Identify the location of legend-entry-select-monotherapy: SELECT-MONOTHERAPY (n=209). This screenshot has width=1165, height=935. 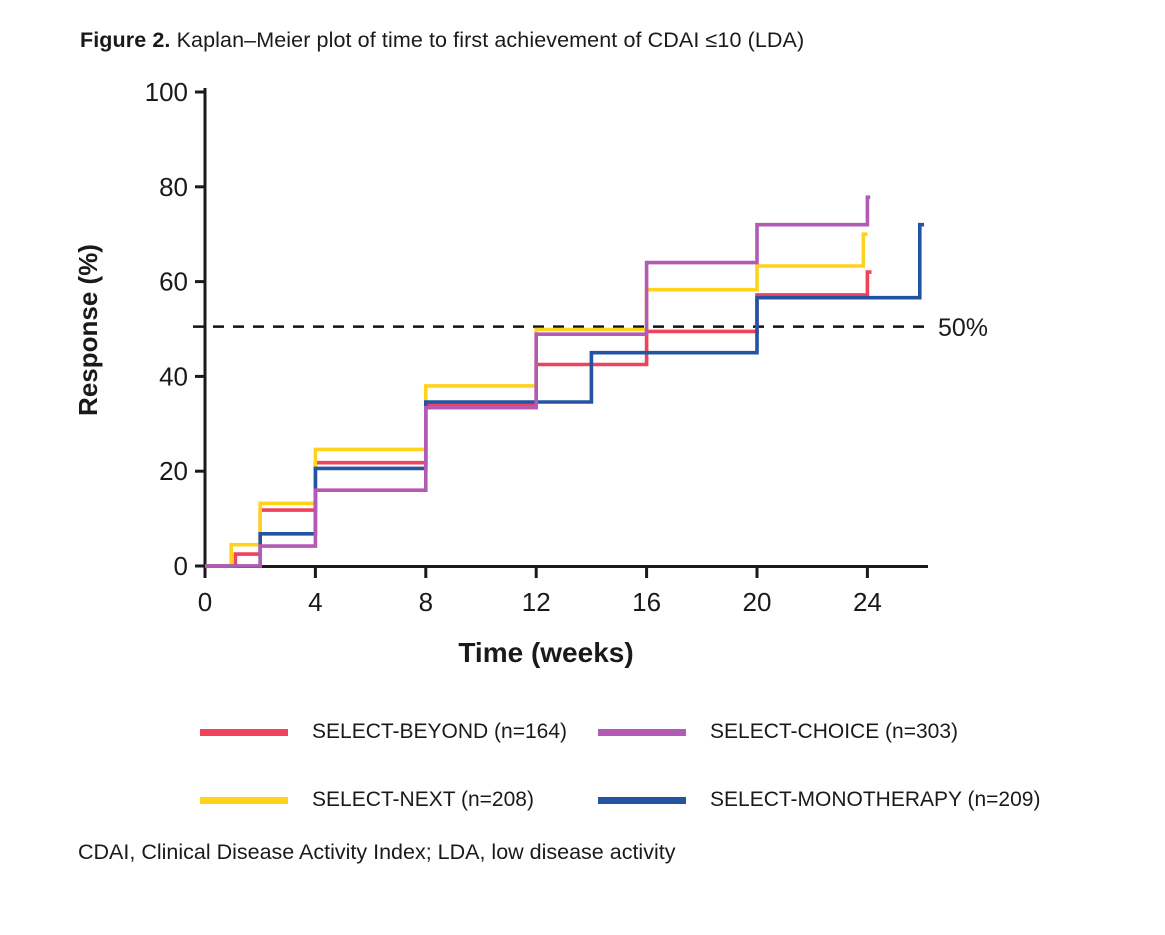
(819, 800).